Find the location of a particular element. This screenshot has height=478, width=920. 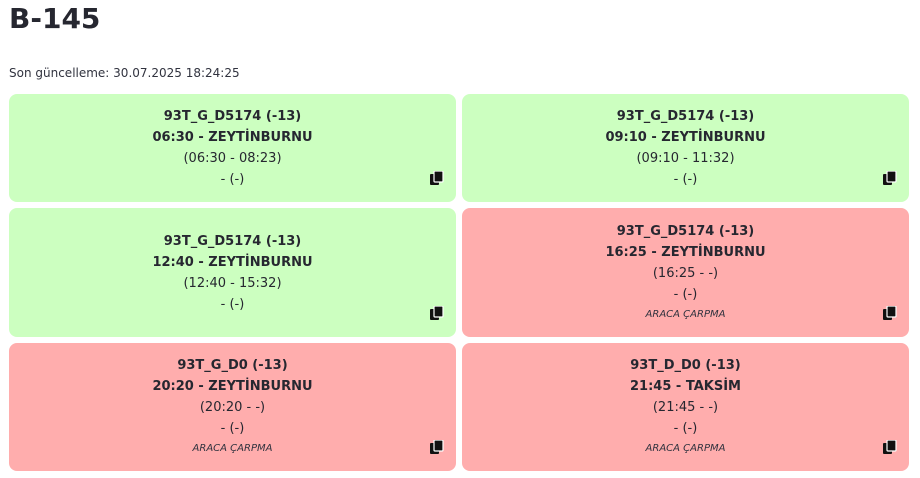

trip-time-range: (12:40 - 15:32) is located at coordinates (232, 283).